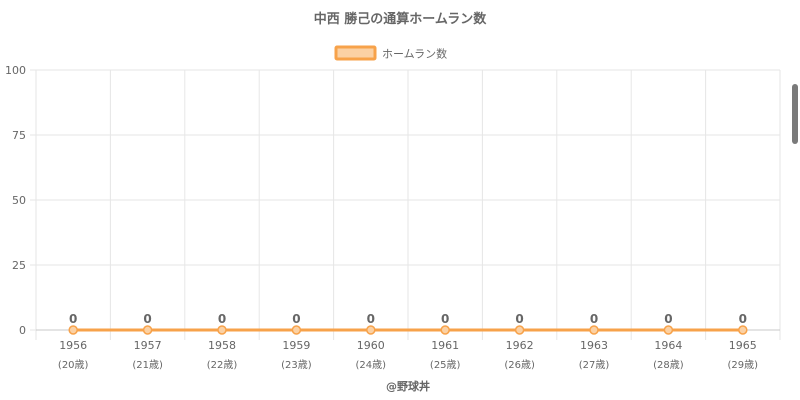  I want to click on chart-title: 中西 勝己の通算ホームラン数, so click(400, 19).